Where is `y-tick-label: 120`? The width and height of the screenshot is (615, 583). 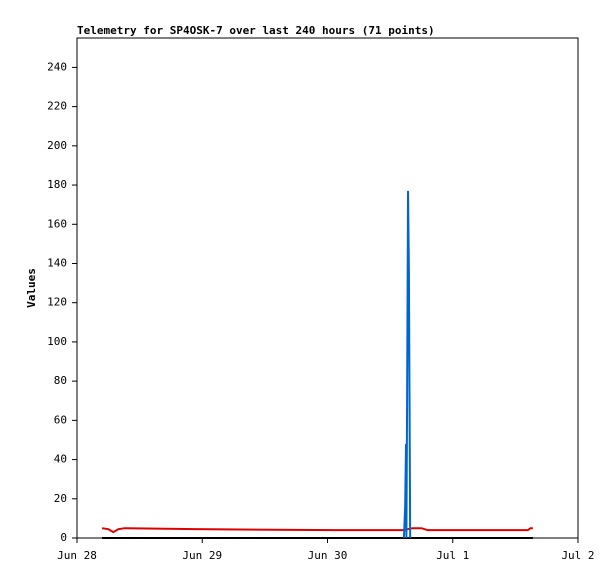
y-tick-label: 120 is located at coordinates (57, 302).